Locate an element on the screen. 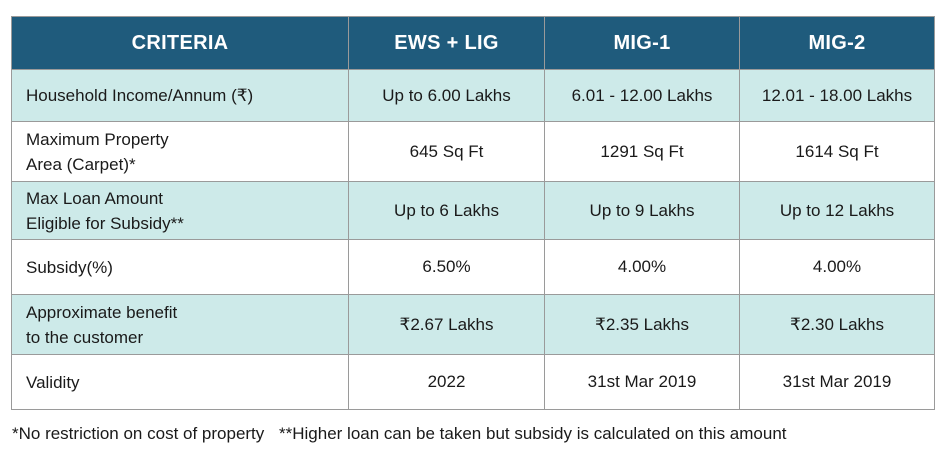 The image size is (946, 469). row-label-line: Validity is located at coordinates (53, 382).